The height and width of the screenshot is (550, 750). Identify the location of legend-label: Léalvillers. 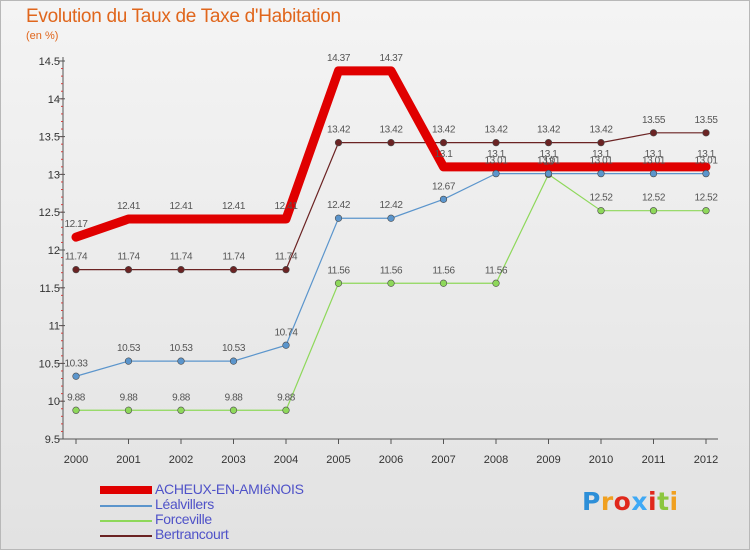
(184, 504).